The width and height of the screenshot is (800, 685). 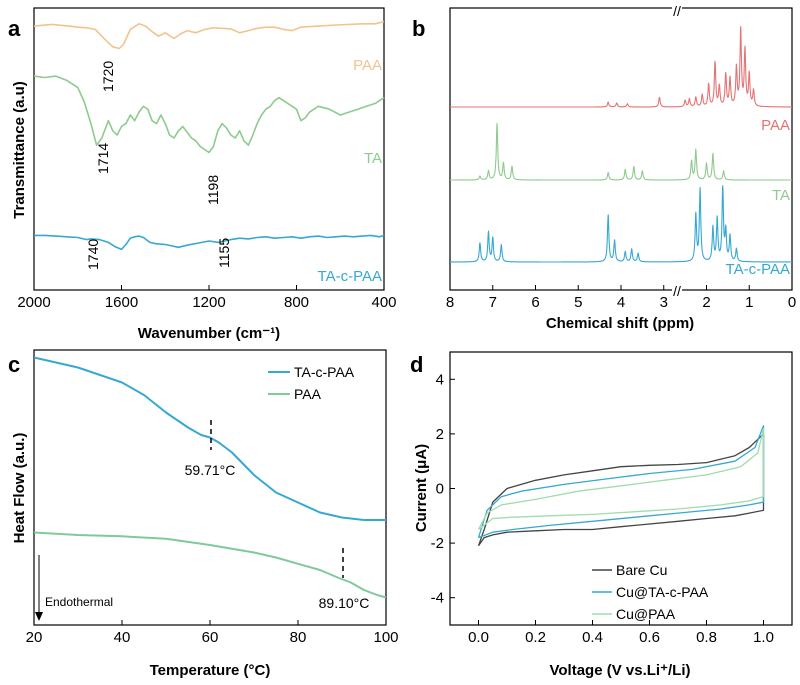 I want to click on panel-b-x-tick-label: 6, so click(x=535, y=302).